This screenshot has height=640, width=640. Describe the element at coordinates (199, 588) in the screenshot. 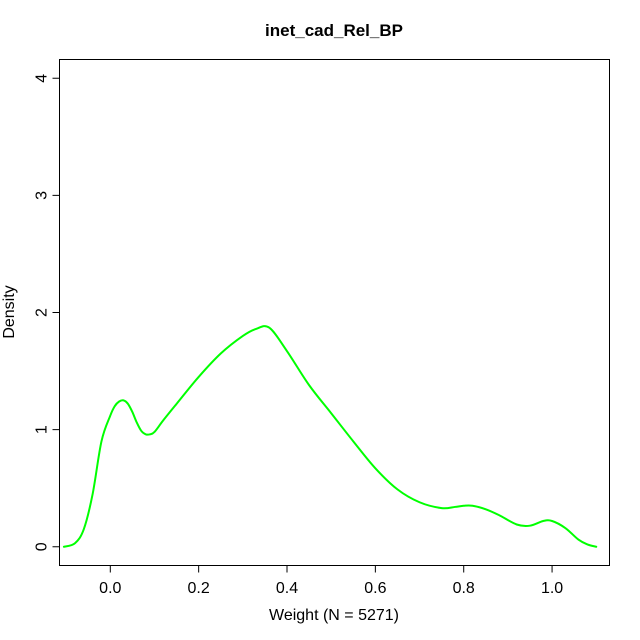

I see `x-tick-label: 0.2` at that location.